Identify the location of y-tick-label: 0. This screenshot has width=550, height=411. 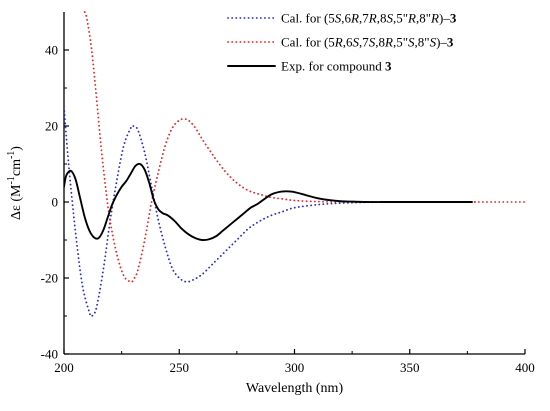
(55, 202).